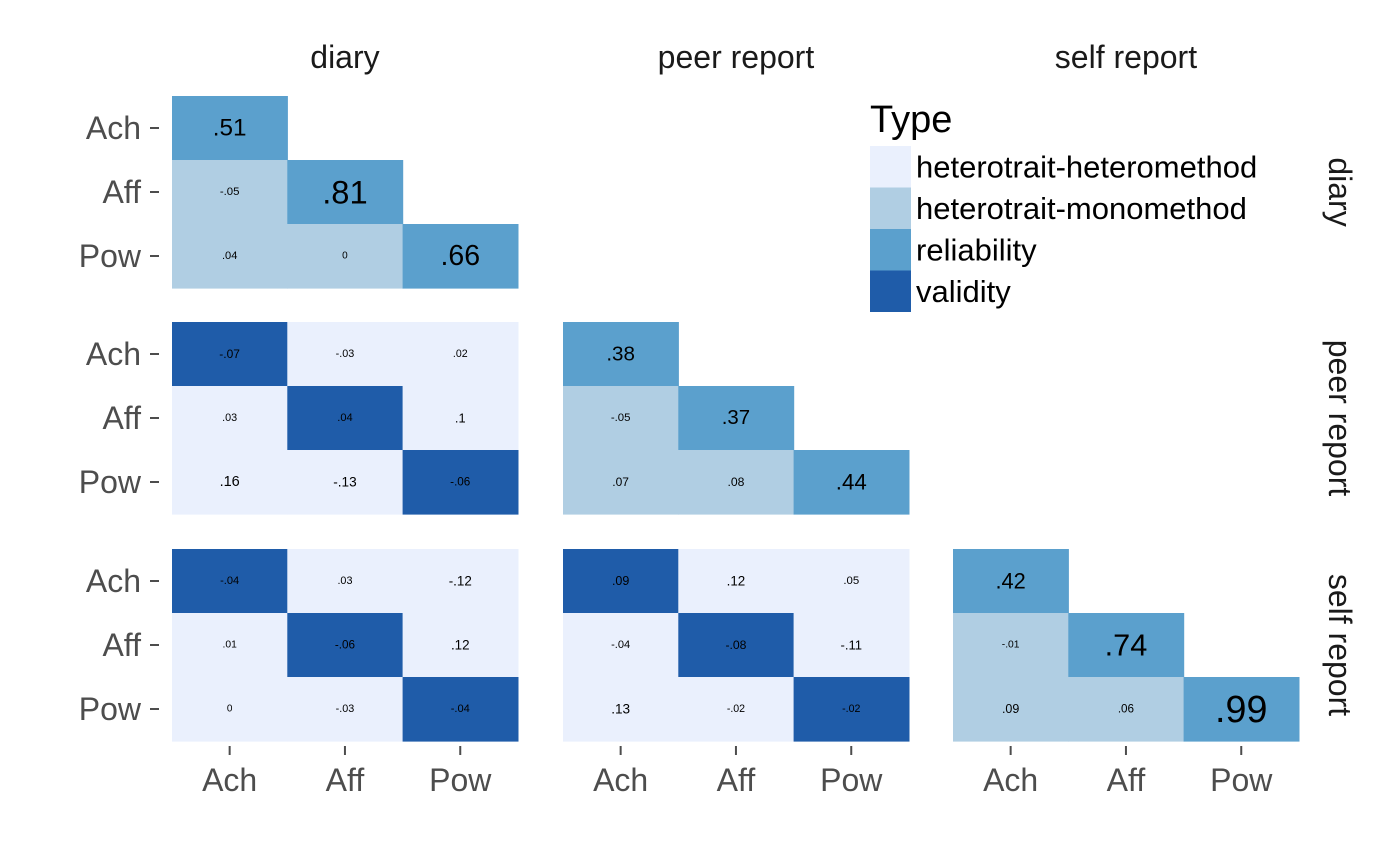 The height and width of the screenshot is (865, 1400). I want to click on cell-value-label: .16, so click(230, 482).